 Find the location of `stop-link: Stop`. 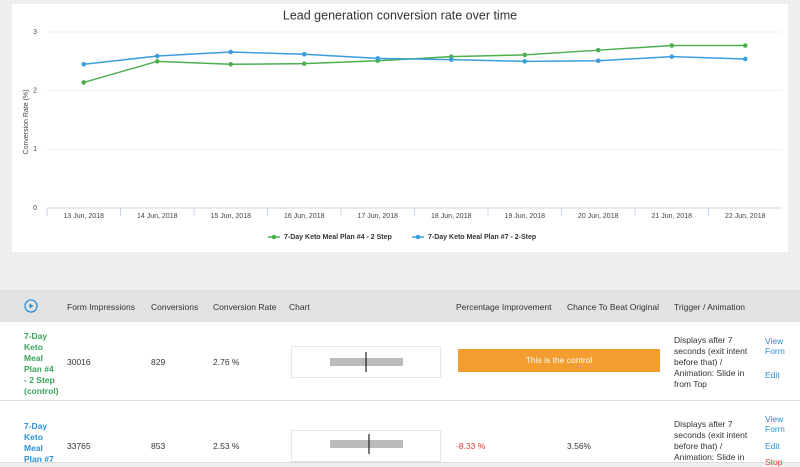

stop-link: Stop is located at coordinates (774, 462).